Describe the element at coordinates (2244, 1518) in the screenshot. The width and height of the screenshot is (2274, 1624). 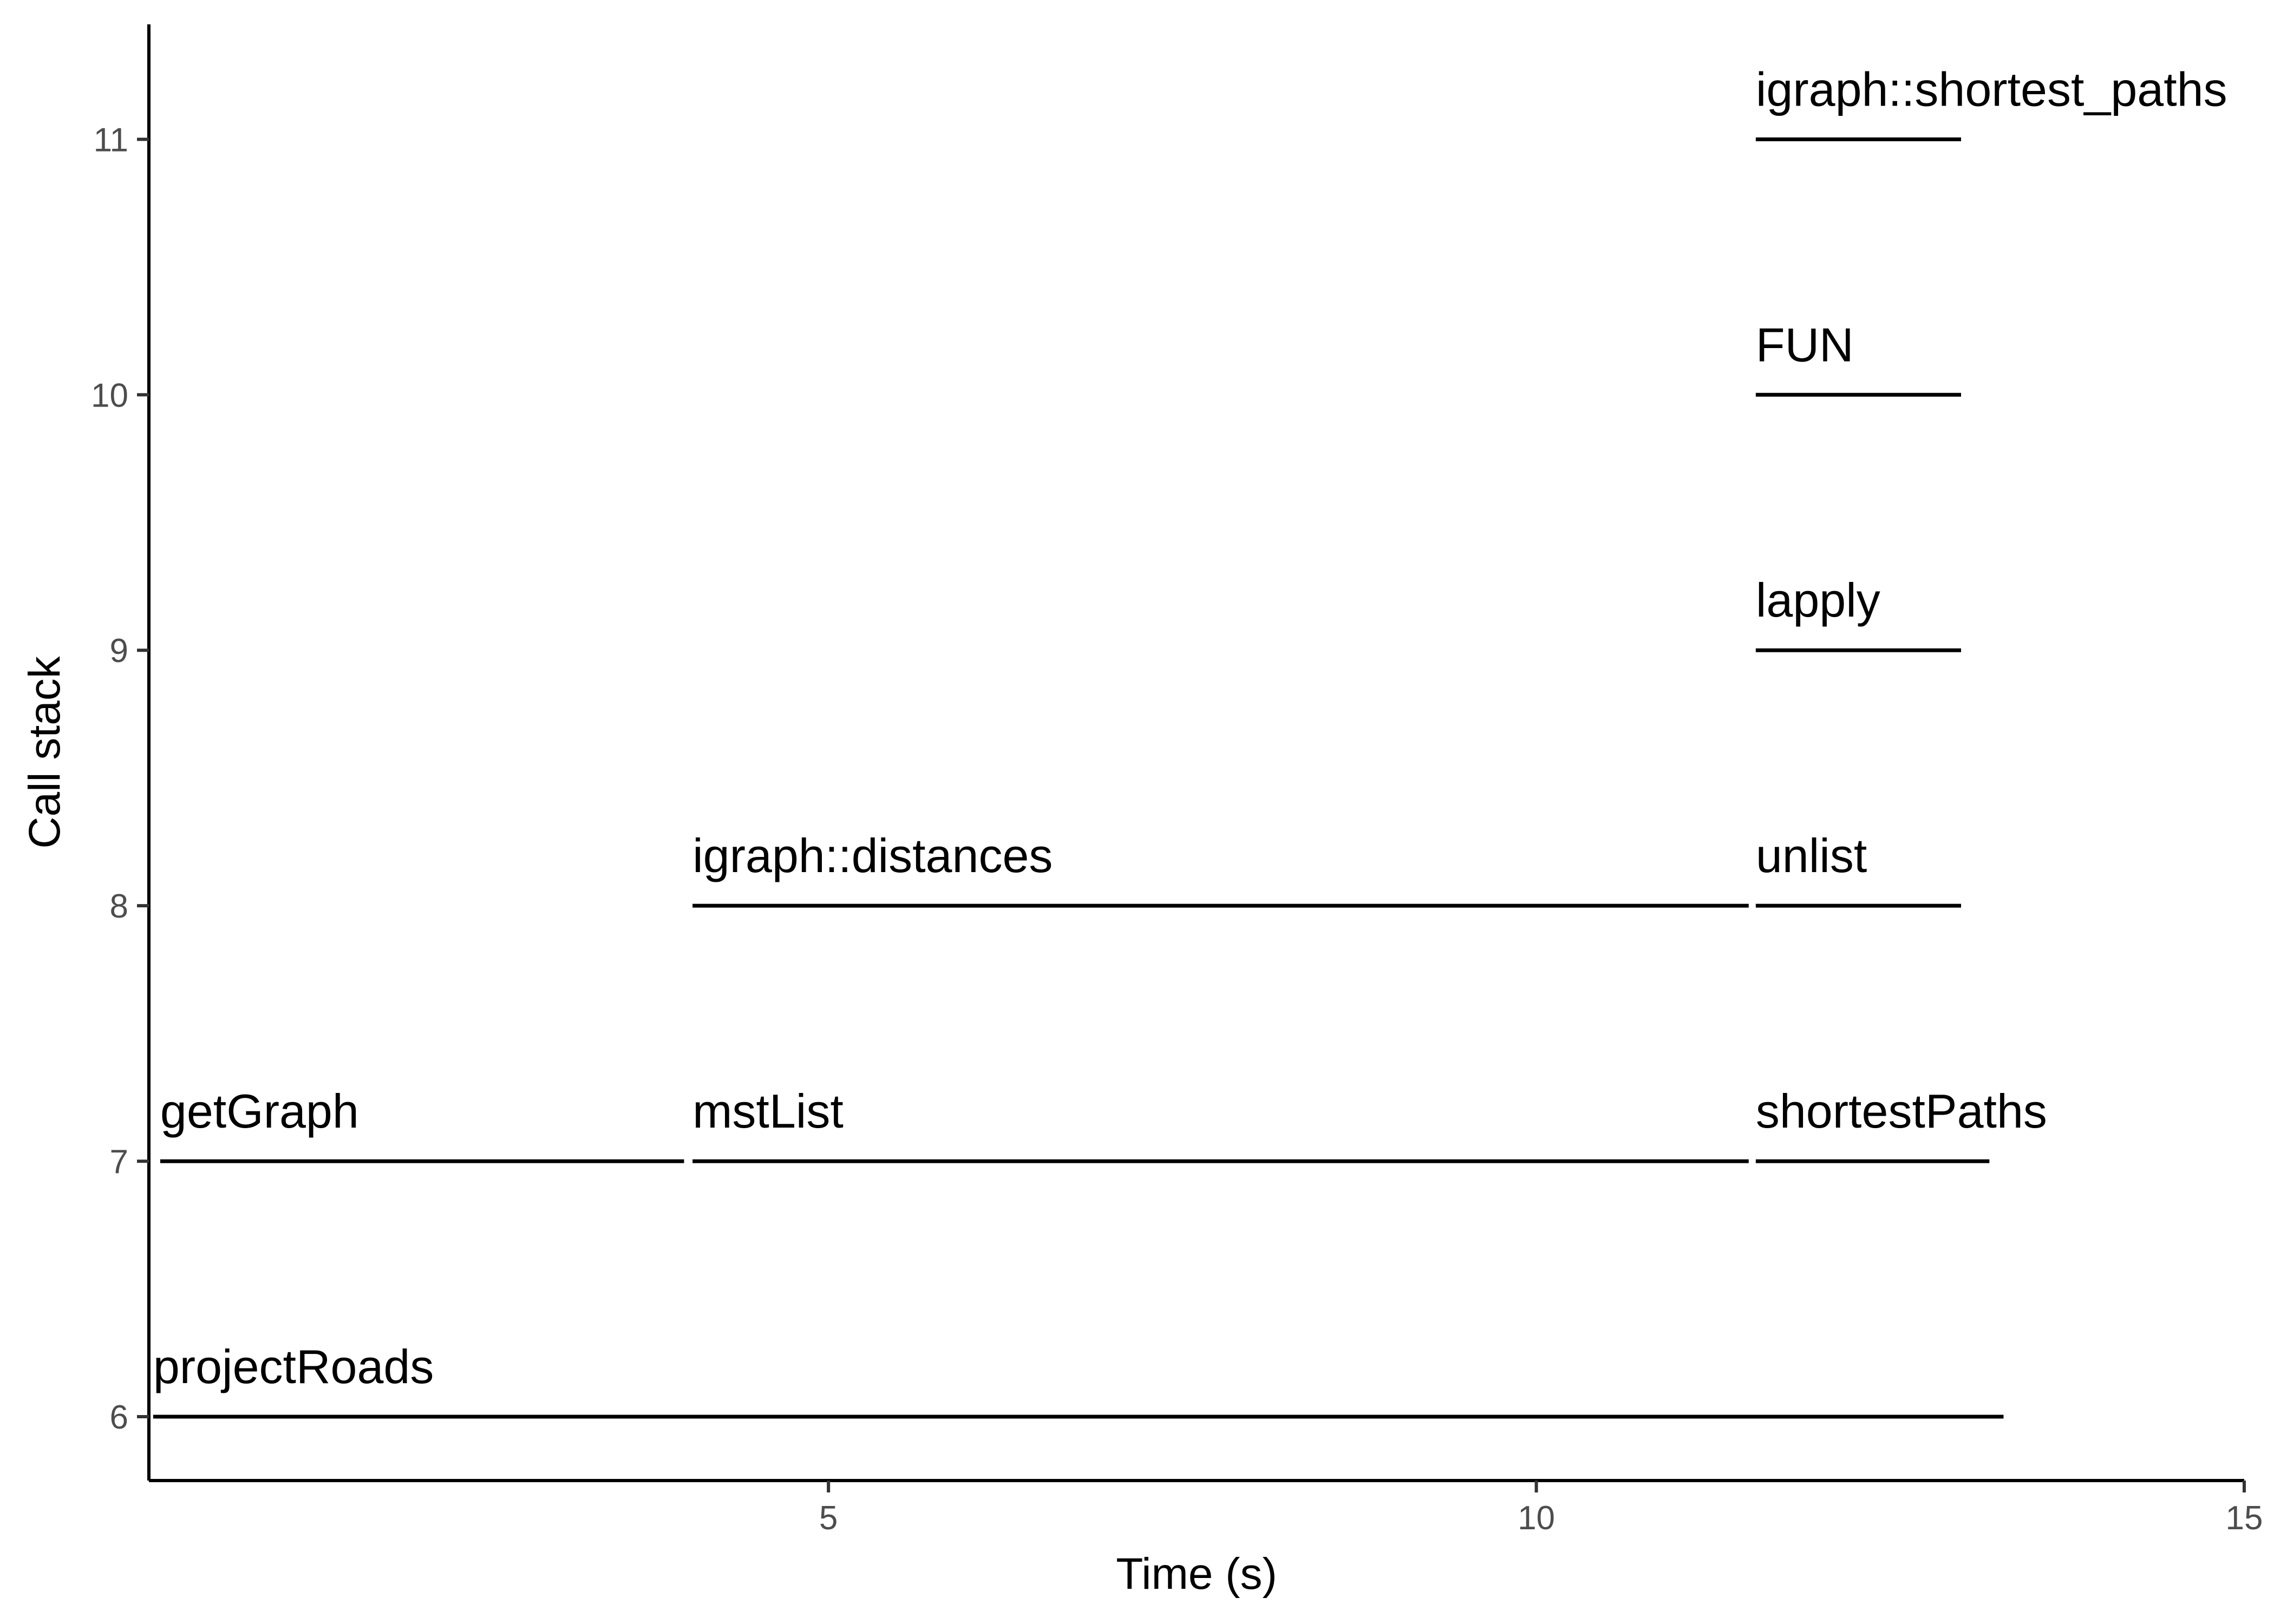
I see `x-tick-label: 15` at that location.